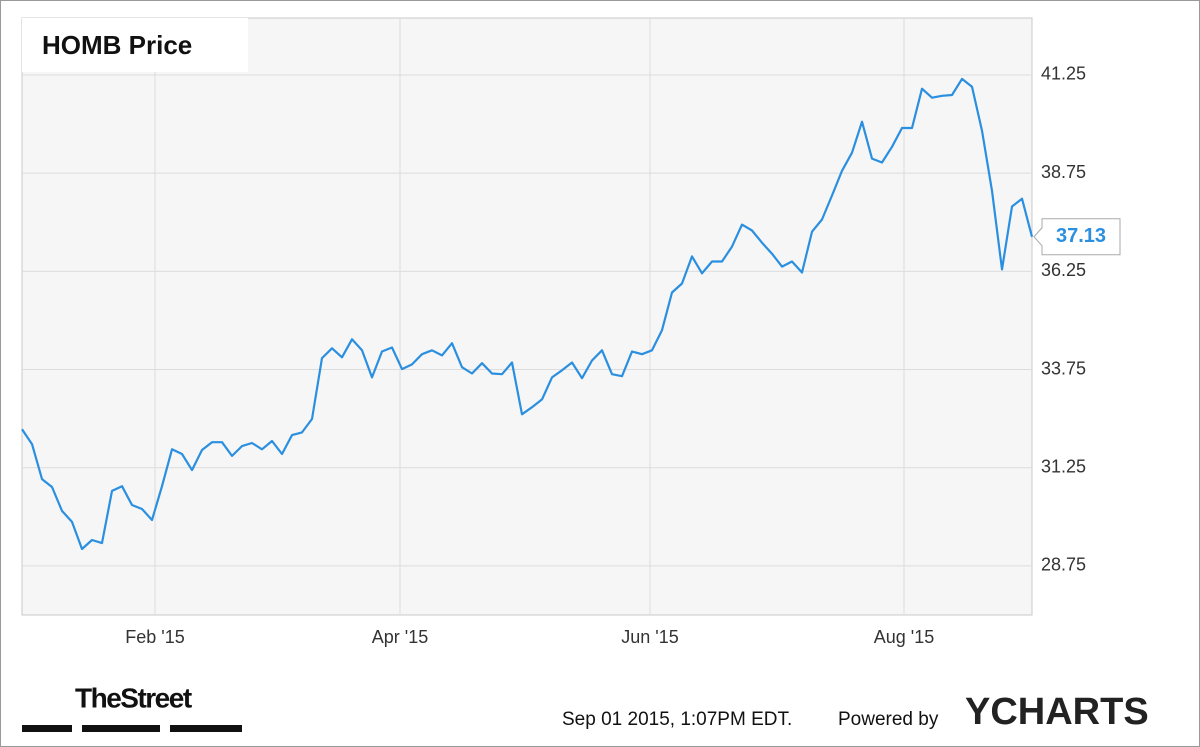  Describe the element at coordinates (1063, 565) in the screenshot. I see `y-tick-label: 28.75` at that location.